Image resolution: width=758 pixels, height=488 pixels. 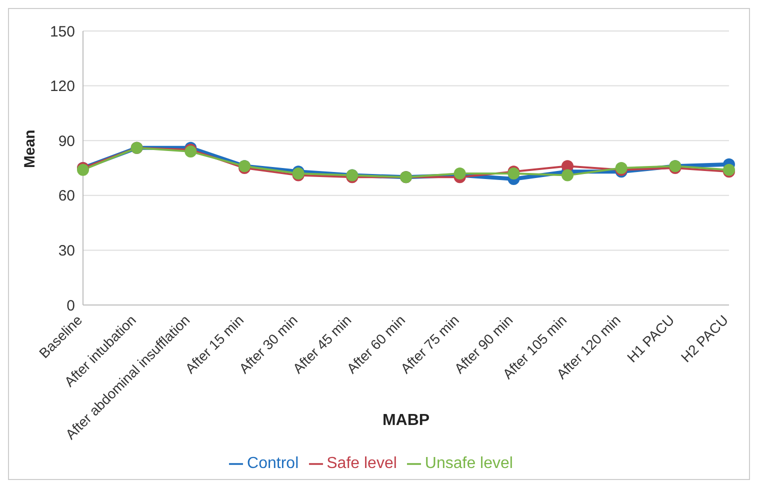 What do you see at coordinates (568, 175) in the screenshot?
I see `point` at bounding box center [568, 175].